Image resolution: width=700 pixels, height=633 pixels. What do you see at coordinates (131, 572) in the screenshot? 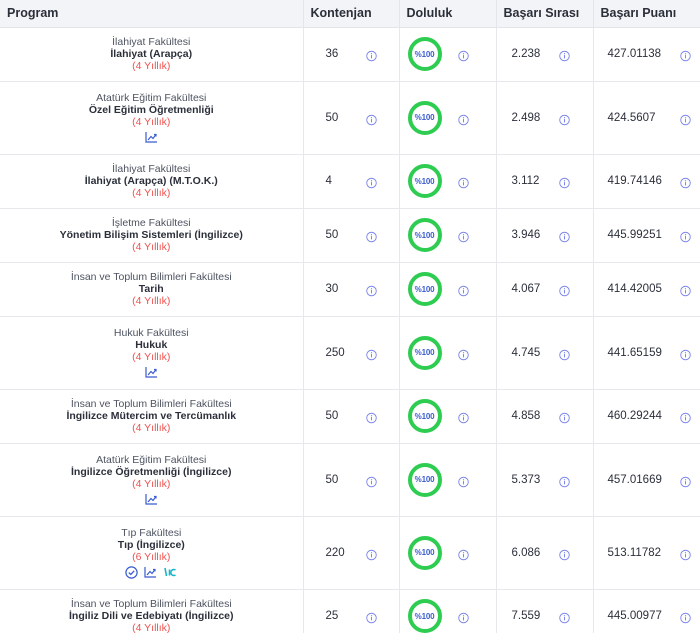
I see `check-circle-icon` at bounding box center [131, 572].